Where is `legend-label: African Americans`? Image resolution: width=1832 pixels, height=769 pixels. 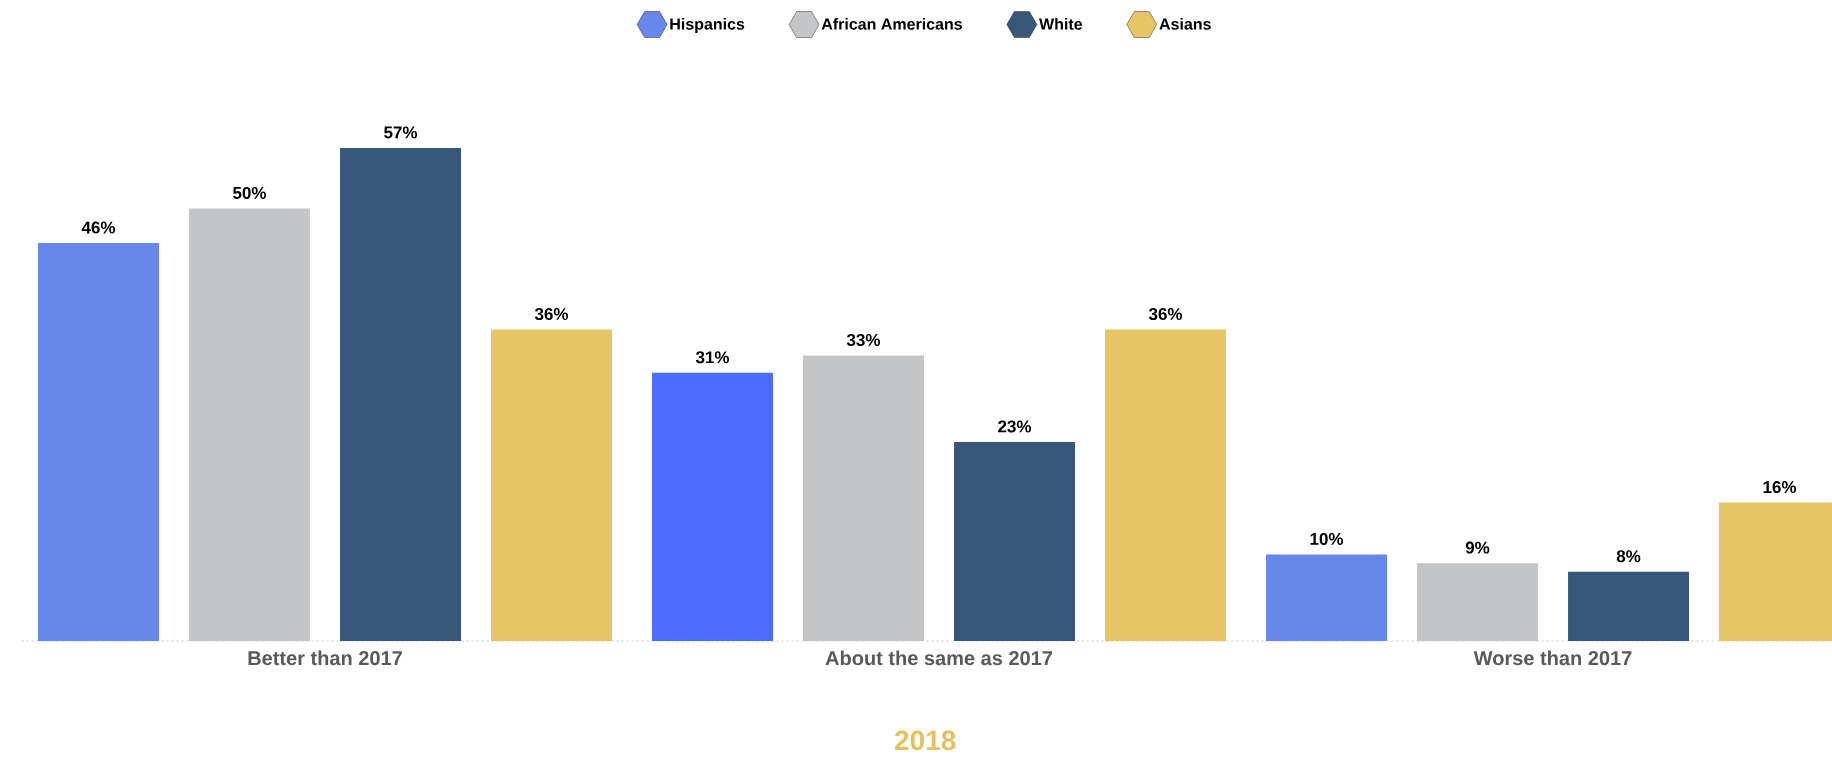
legend-label: African Americans is located at coordinates (891, 24).